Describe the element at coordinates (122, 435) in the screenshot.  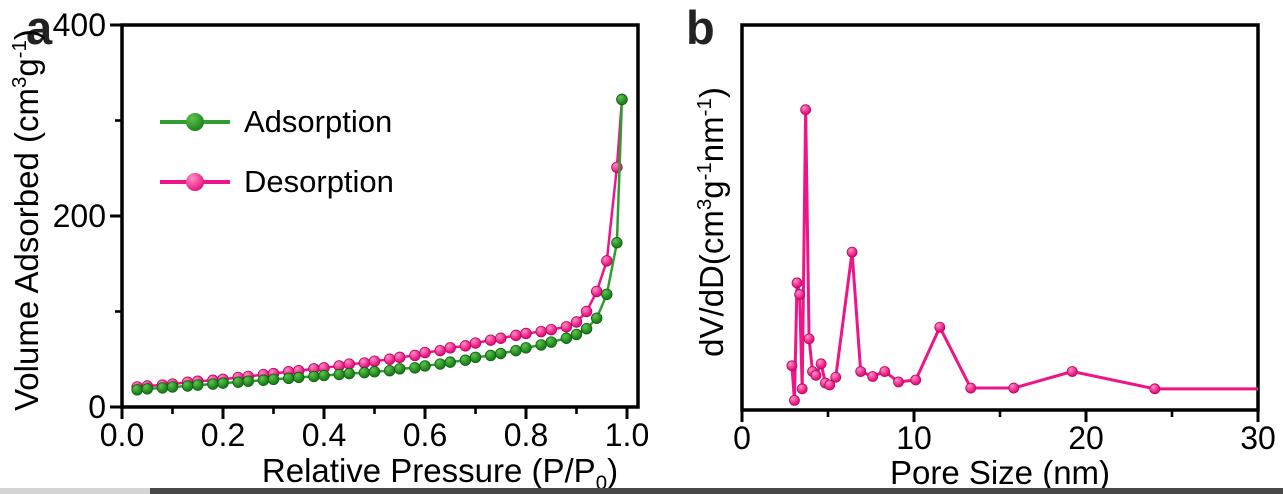
I see `x-tick-label: 0.0` at that location.